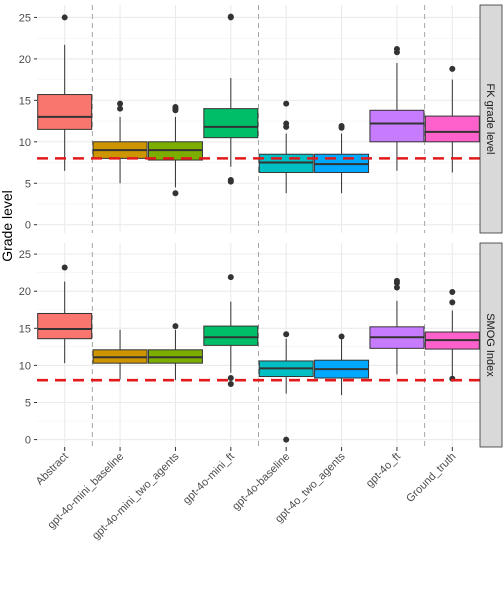  I want to click on x-tick-label: gpt-4o-mini_ft, so click(209, 479).